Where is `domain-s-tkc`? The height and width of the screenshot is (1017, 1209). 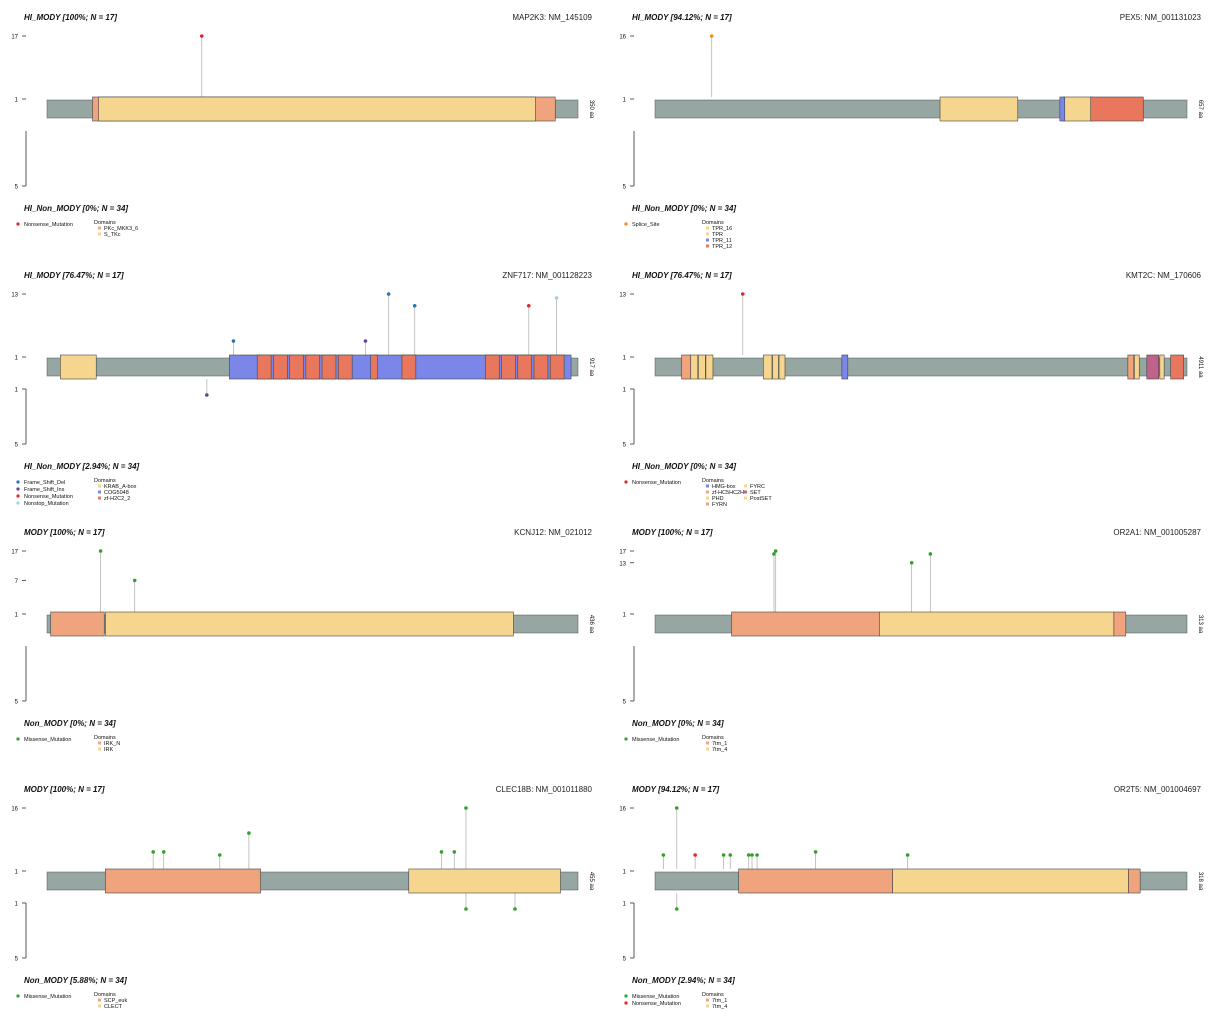
domain-s-tkc is located at coordinates (317, 109).